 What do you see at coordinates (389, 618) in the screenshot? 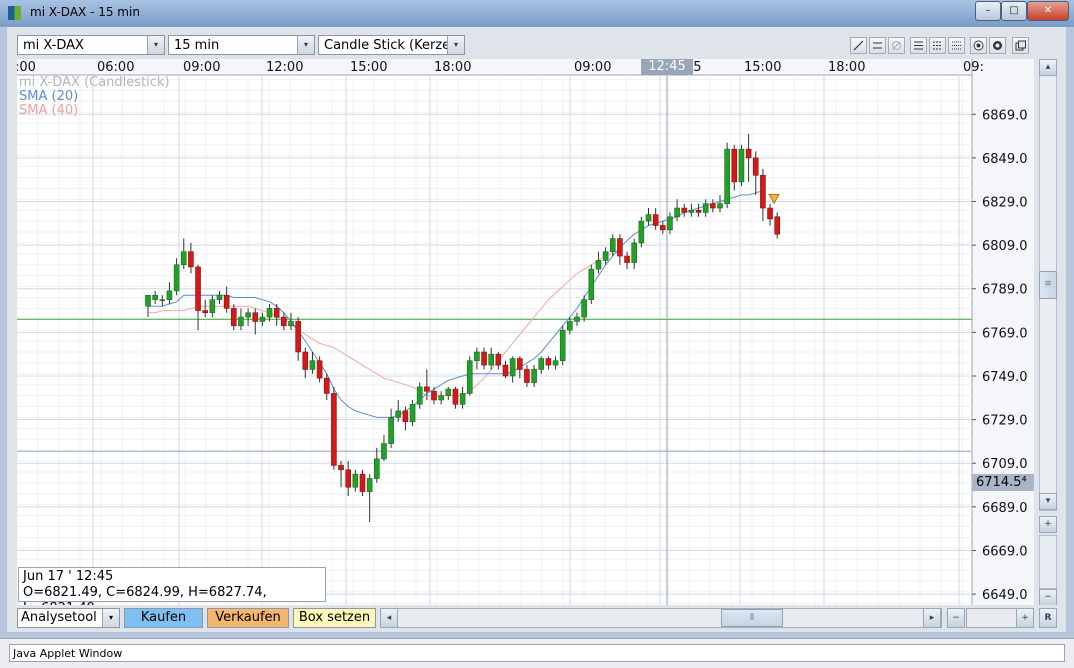
I see `scroll-left-icon: ◂` at bounding box center [389, 618].